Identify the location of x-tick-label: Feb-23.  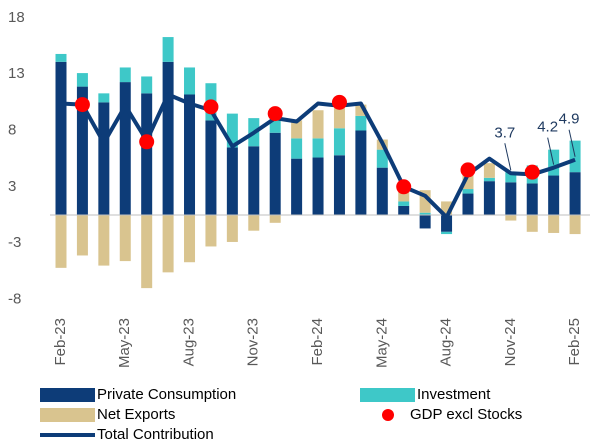
(60, 342).